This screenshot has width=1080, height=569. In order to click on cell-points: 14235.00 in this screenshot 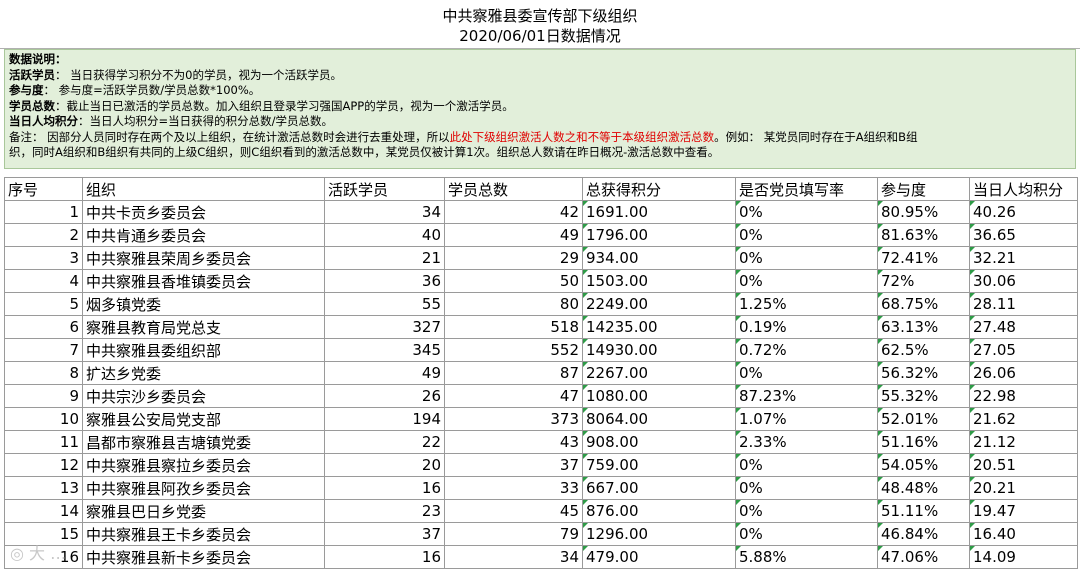, I will do `click(659, 327)`.